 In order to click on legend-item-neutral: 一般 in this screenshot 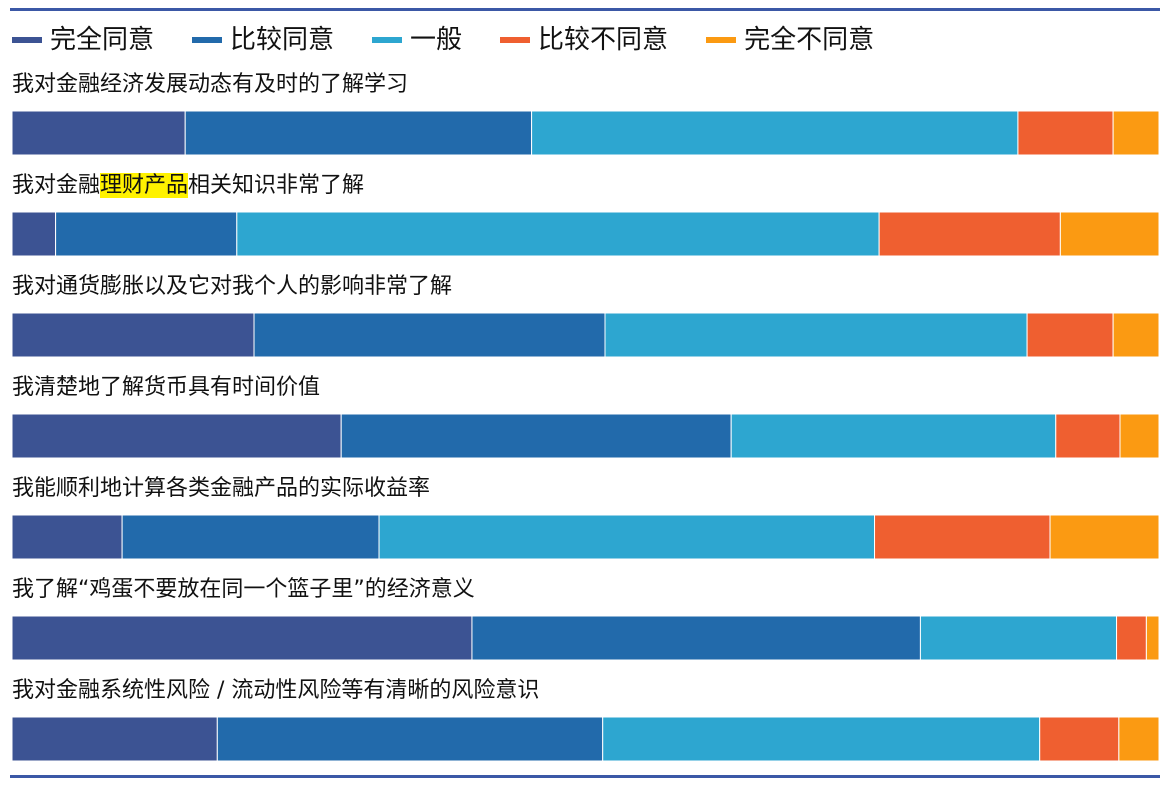, I will do `click(417, 40)`.